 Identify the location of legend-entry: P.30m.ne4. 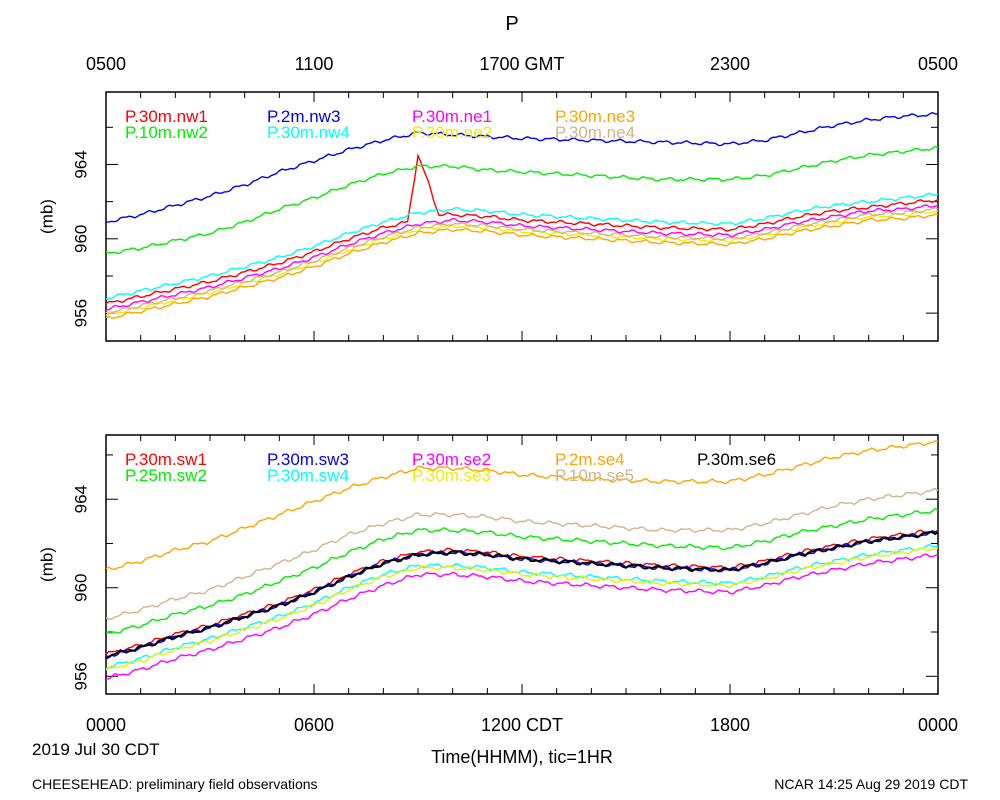
(595, 132).